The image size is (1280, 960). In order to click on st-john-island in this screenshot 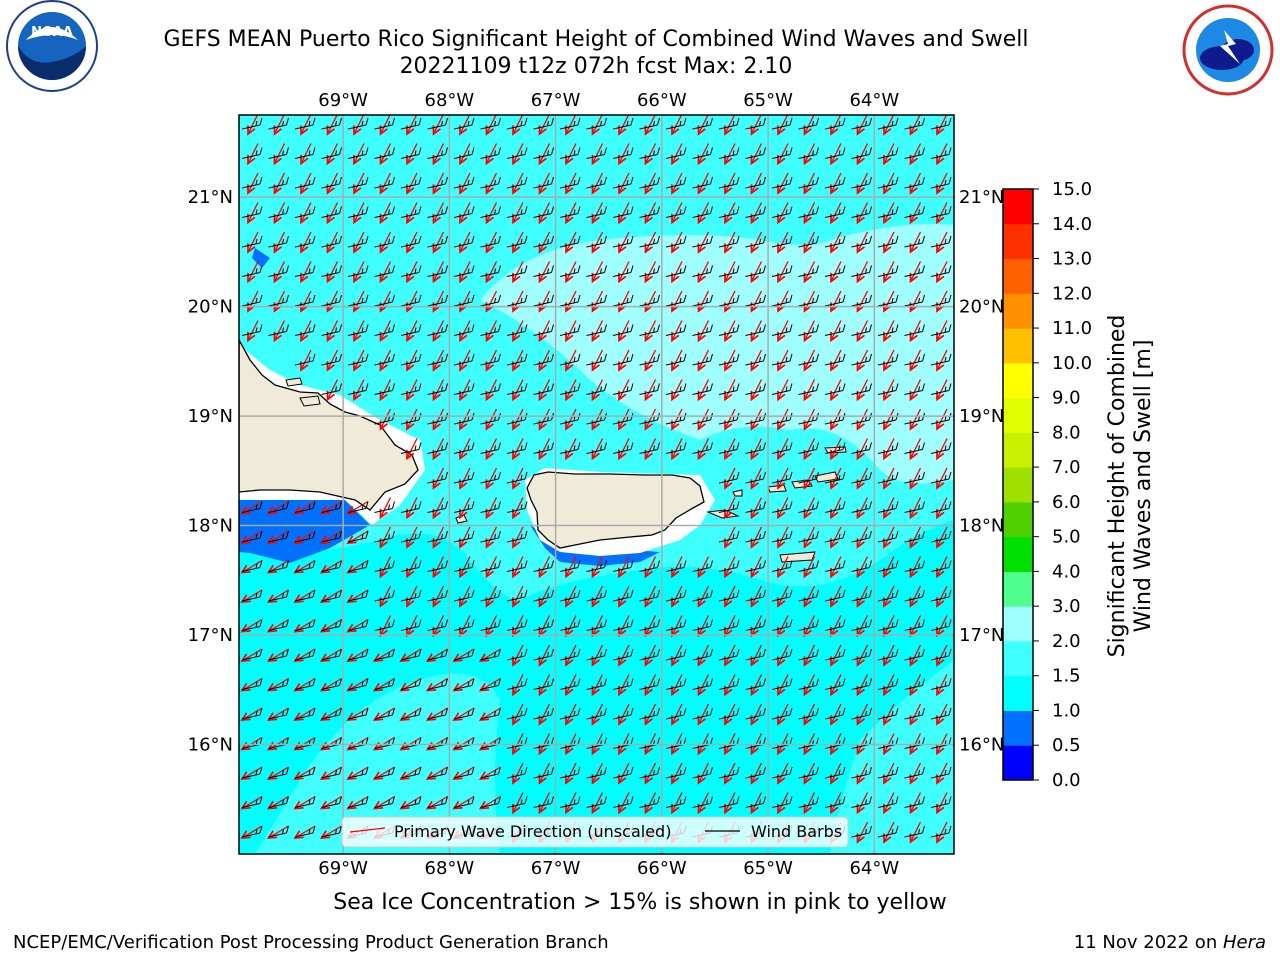, I will do `click(802, 484)`.